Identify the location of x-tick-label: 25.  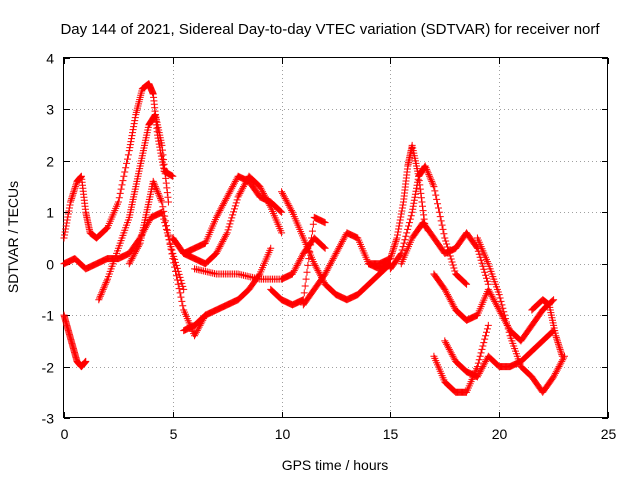
(609, 434).